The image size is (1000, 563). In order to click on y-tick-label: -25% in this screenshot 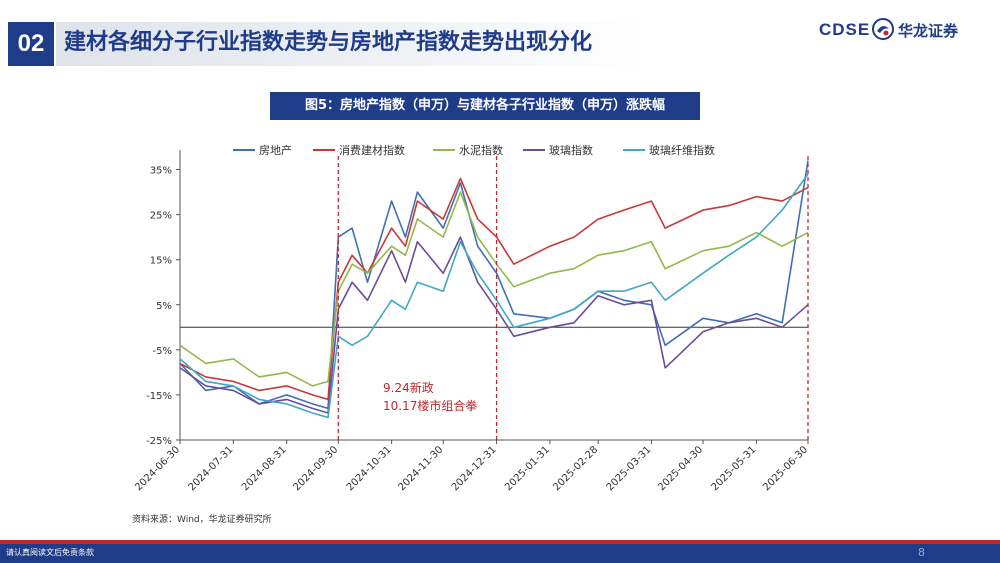, I will do `click(159, 441)`.